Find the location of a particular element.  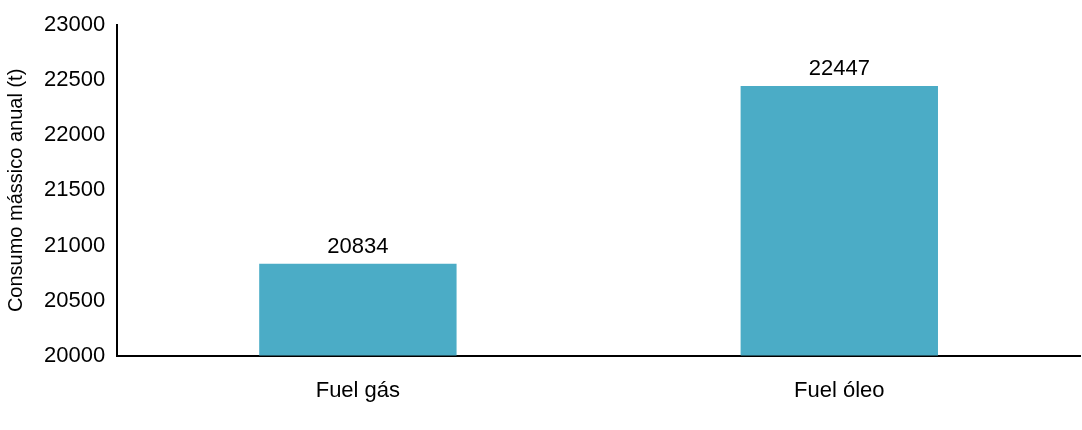

x-tick-label: Fuel óleo is located at coordinates (839, 389).